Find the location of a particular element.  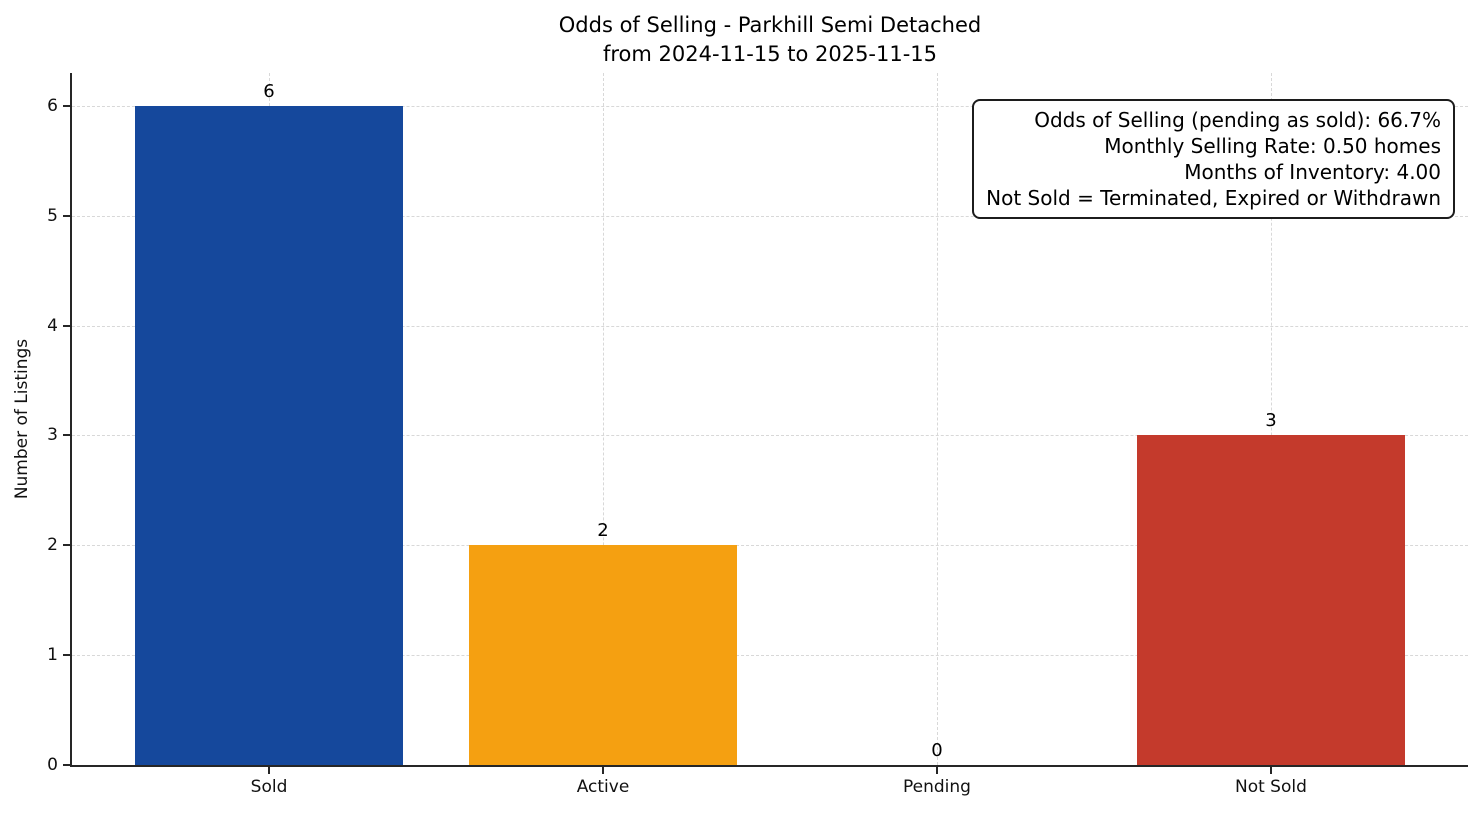

chart-title-line-1: Odds of Selling - Parkhill Semi Detached is located at coordinates (770, 25).